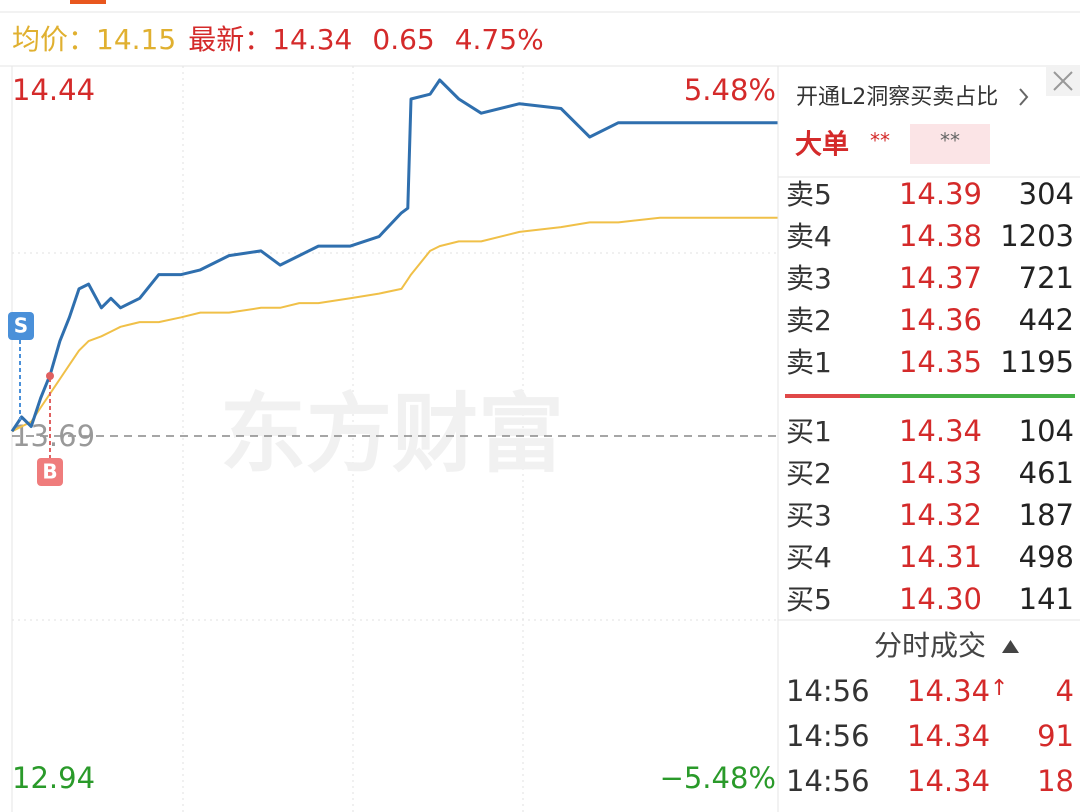  I want to click on sell-price: 14.39, so click(940, 194).